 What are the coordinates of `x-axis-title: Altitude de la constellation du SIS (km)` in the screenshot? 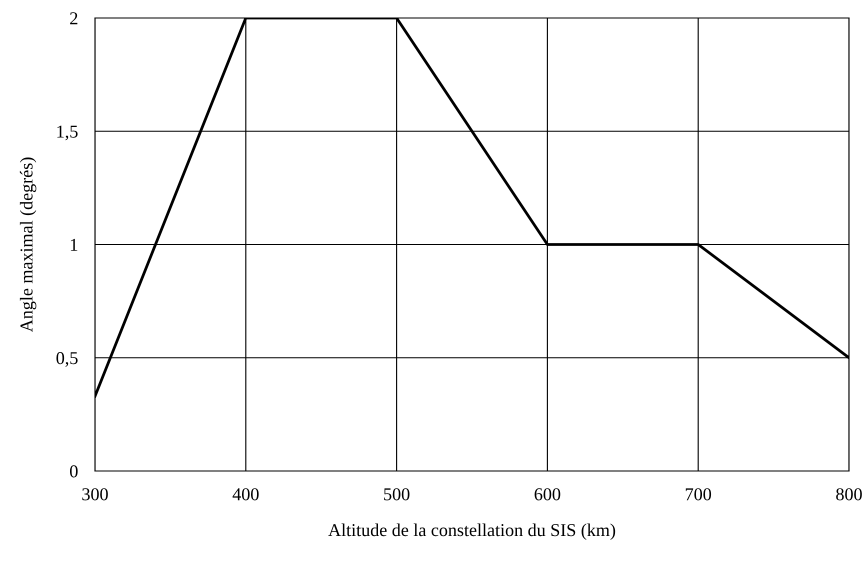 It's located at (472, 531).